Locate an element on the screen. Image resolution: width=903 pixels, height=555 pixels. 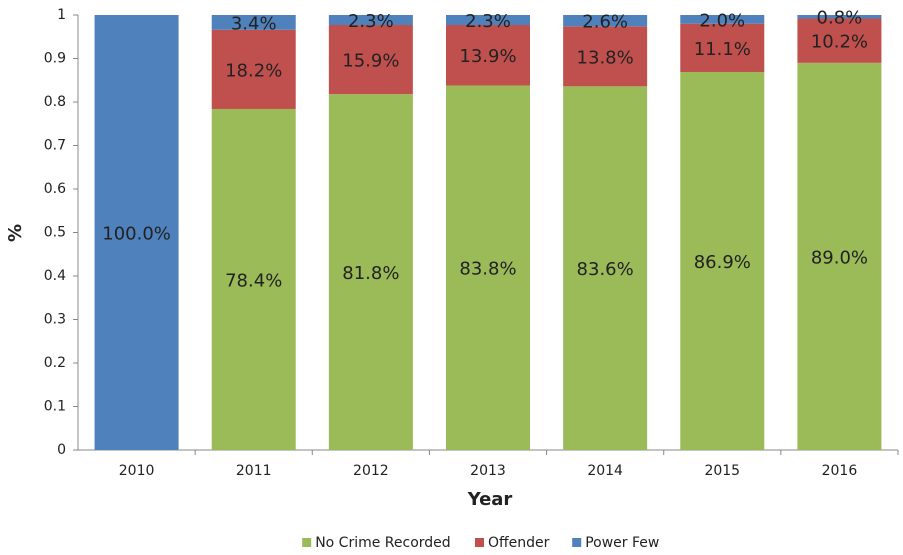
x-tick-label: 2011 is located at coordinates (254, 471).